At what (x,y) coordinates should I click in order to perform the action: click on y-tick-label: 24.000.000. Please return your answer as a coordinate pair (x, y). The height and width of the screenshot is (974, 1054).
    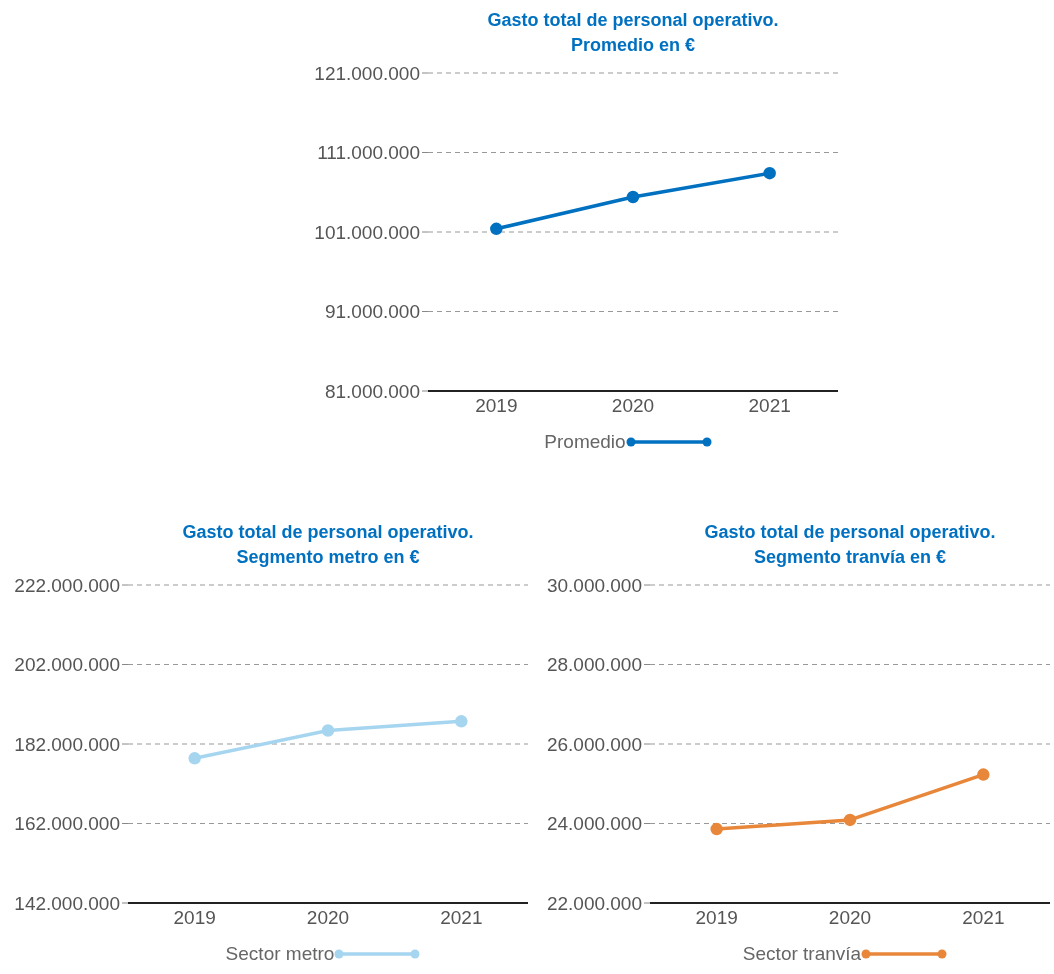
    Looking at the image, I should click on (594, 824).